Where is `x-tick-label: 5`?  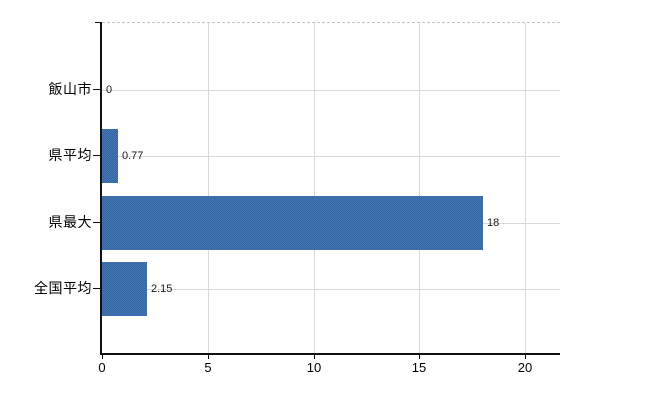
x-tick-label: 5 is located at coordinates (208, 367).